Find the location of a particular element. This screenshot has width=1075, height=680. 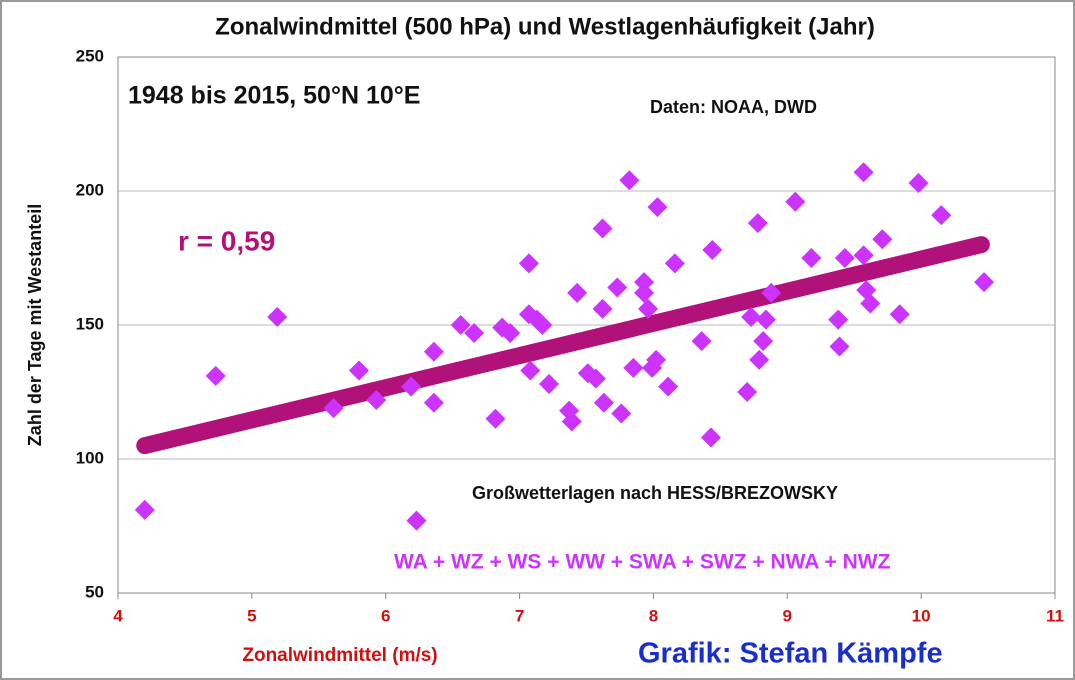

x-tick-label: 10 is located at coordinates (921, 615).